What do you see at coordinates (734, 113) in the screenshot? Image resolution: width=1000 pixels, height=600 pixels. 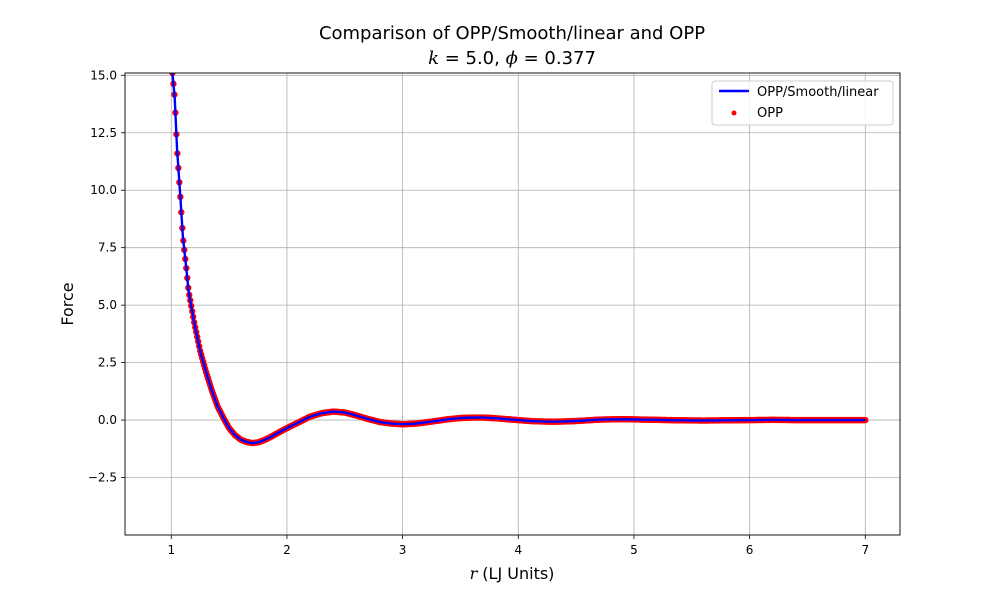 I see `legend-dot-swatch` at bounding box center [734, 113].